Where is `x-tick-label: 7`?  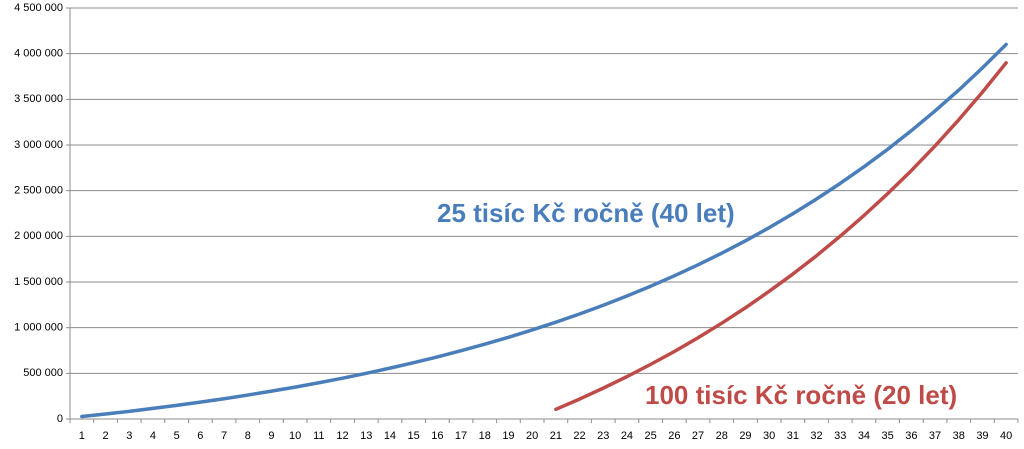 x-tick-label: 7 is located at coordinates (224, 436).